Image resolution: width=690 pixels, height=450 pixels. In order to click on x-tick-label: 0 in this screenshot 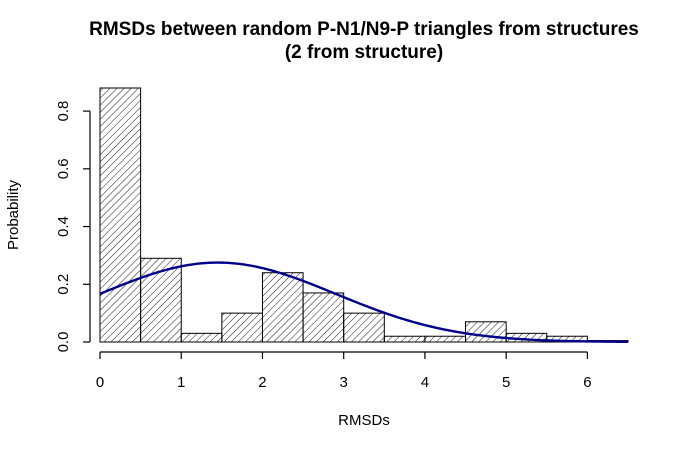, I will do `click(100, 382)`.